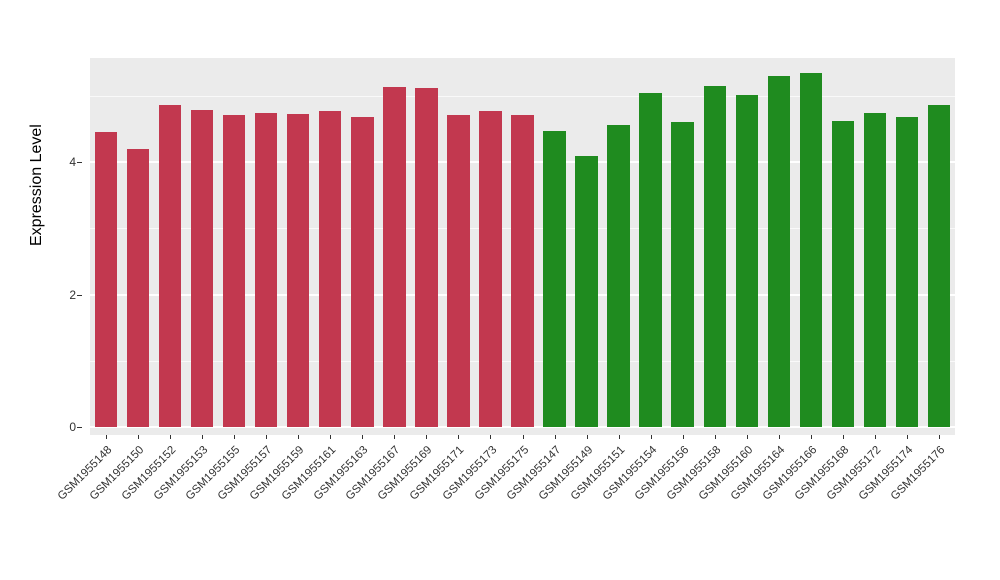 The image size is (1000, 580). I want to click on y-axis: 0 2 4, so click(45, 246).